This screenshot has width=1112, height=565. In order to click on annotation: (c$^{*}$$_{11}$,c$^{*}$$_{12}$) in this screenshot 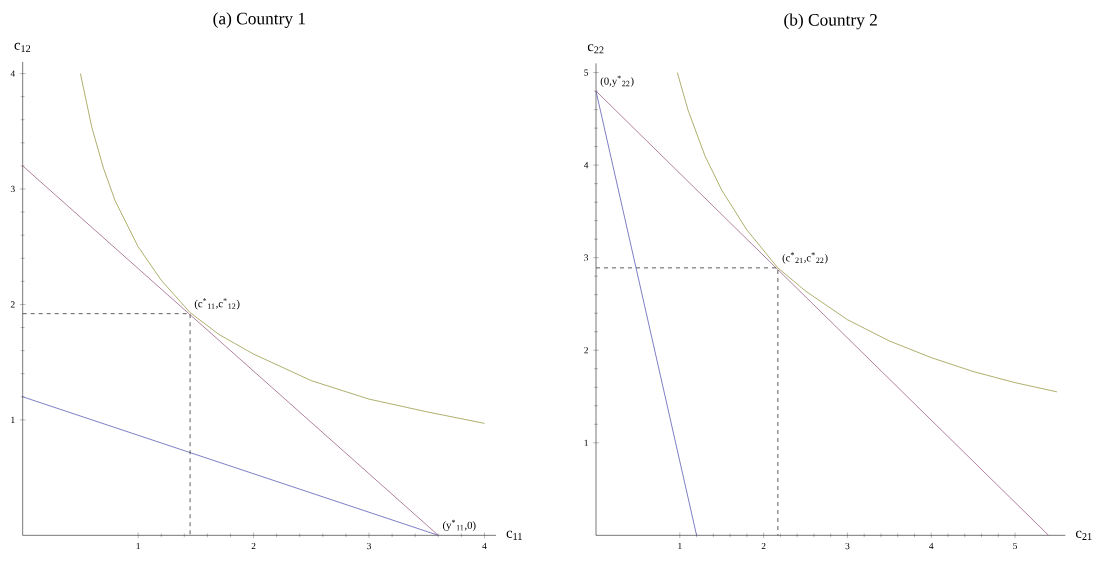, I will do `click(217, 303)`.